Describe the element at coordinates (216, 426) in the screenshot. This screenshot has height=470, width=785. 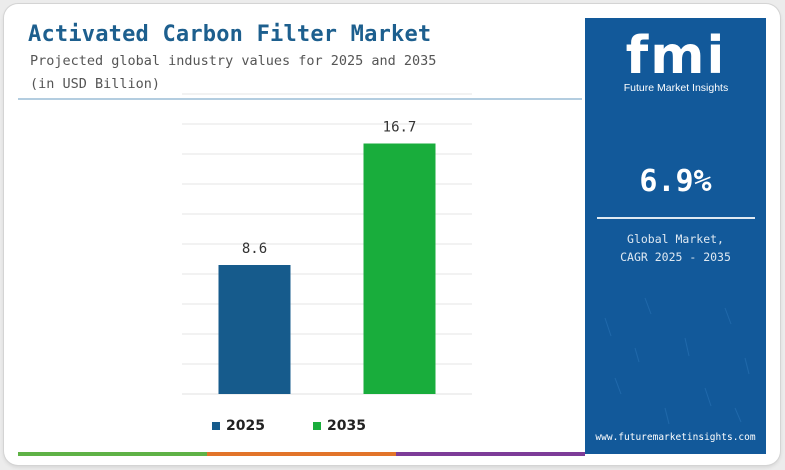
I see `legend-swatch-2025` at that location.